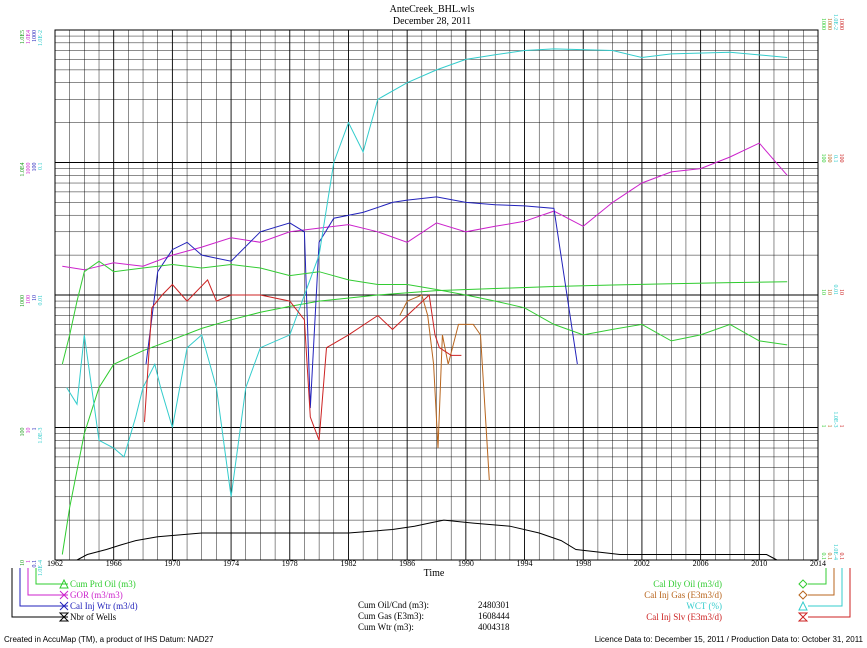  Describe the element at coordinates (432, 21) in the screenshot. I see `chart-subtitle: December 28, 2011` at that location.